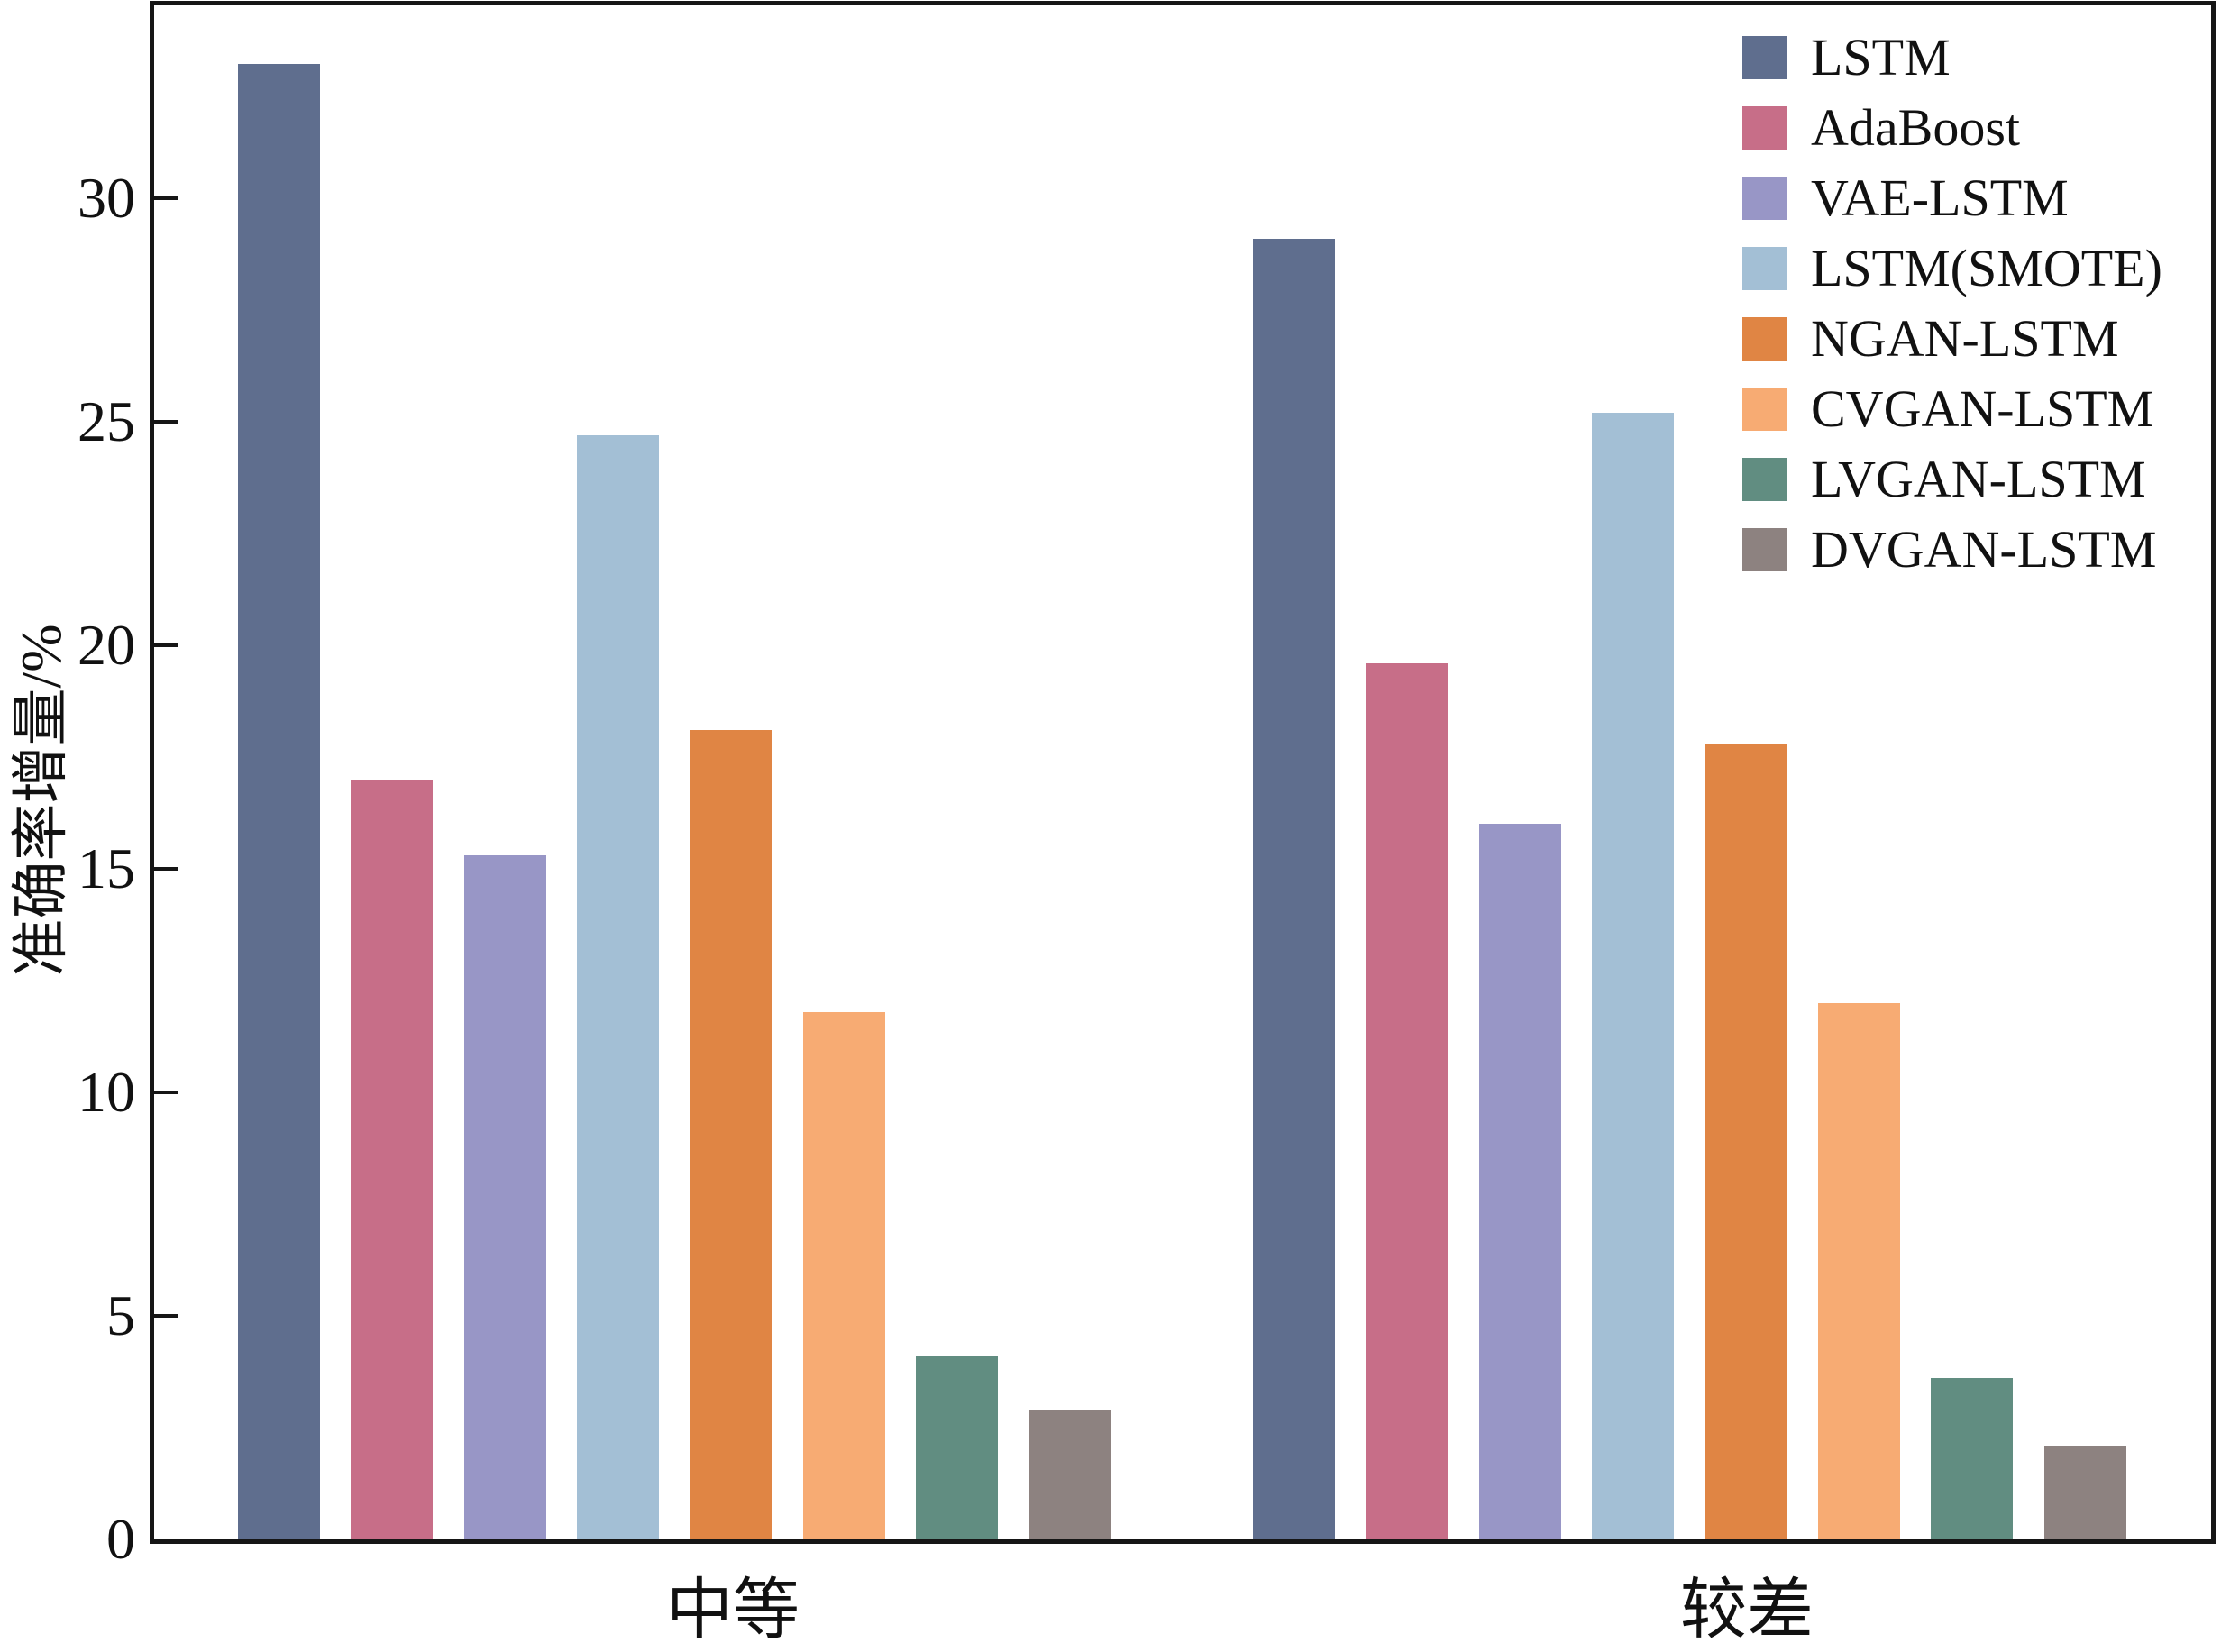 The width and height of the screenshot is (2221, 1652). I want to click on y-tick-label-20: 20, so click(106, 645).